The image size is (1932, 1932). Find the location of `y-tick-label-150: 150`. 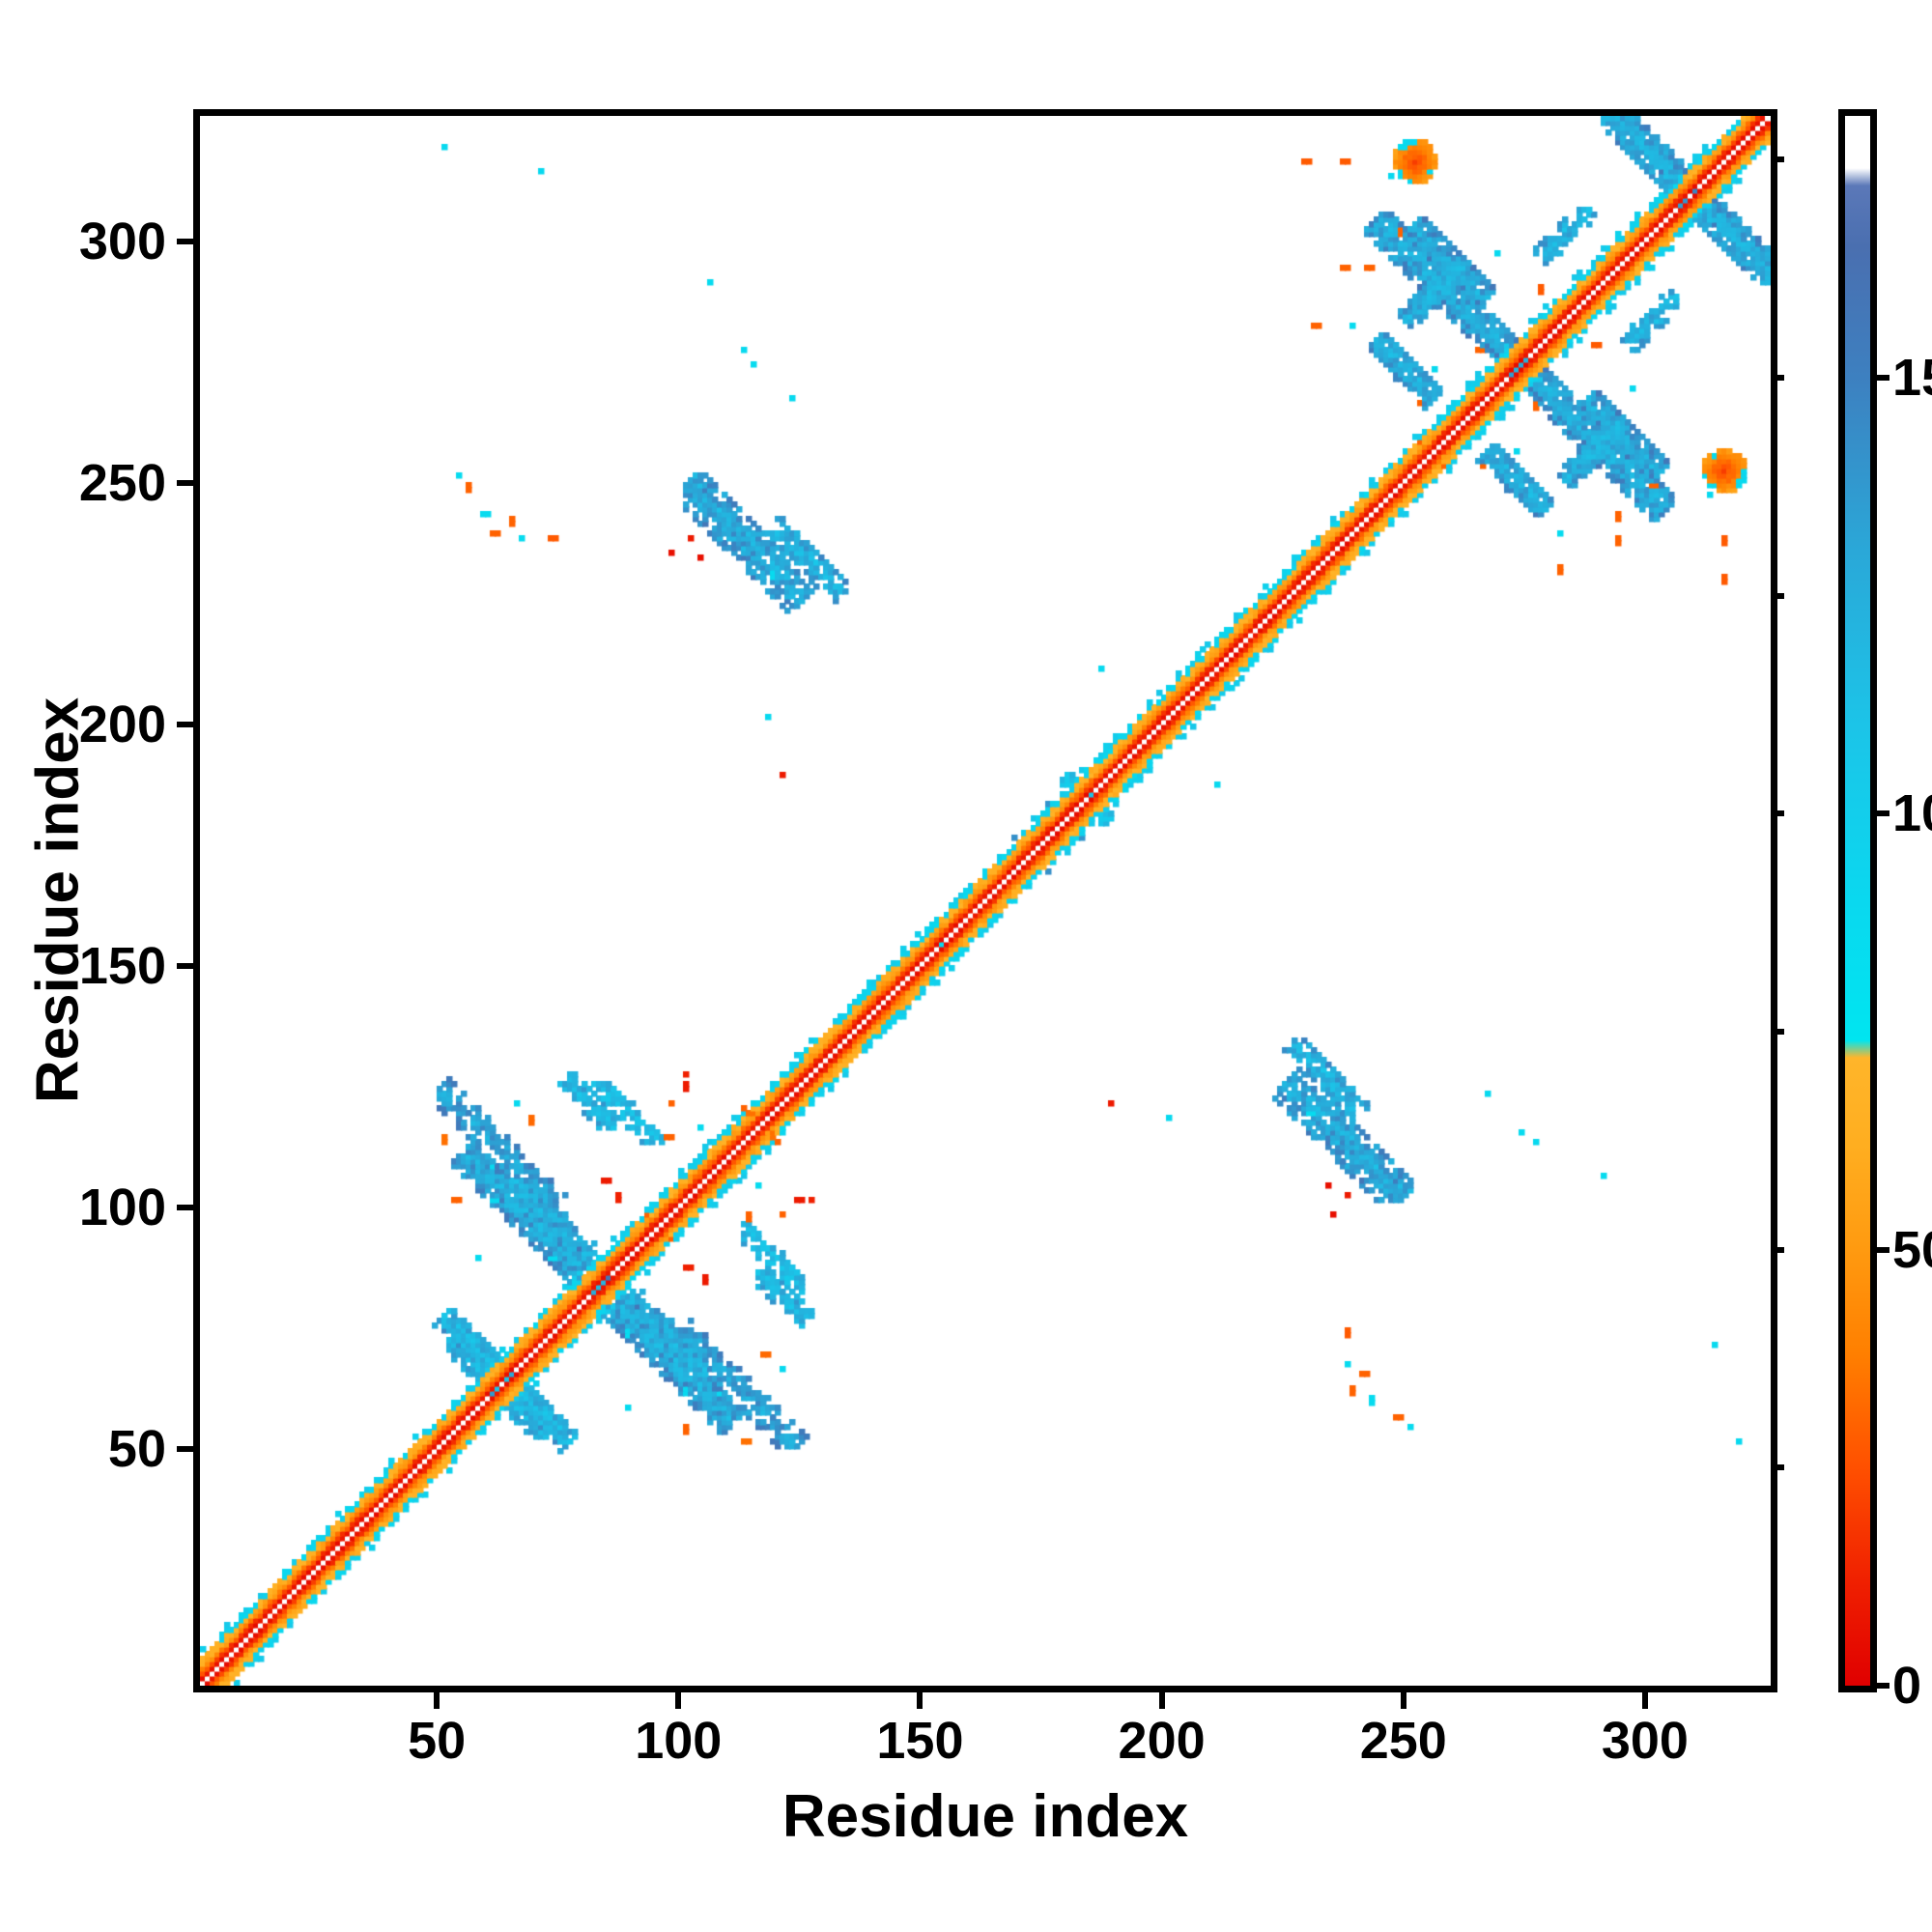

y-tick-label-150: 150 is located at coordinates (122, 966).